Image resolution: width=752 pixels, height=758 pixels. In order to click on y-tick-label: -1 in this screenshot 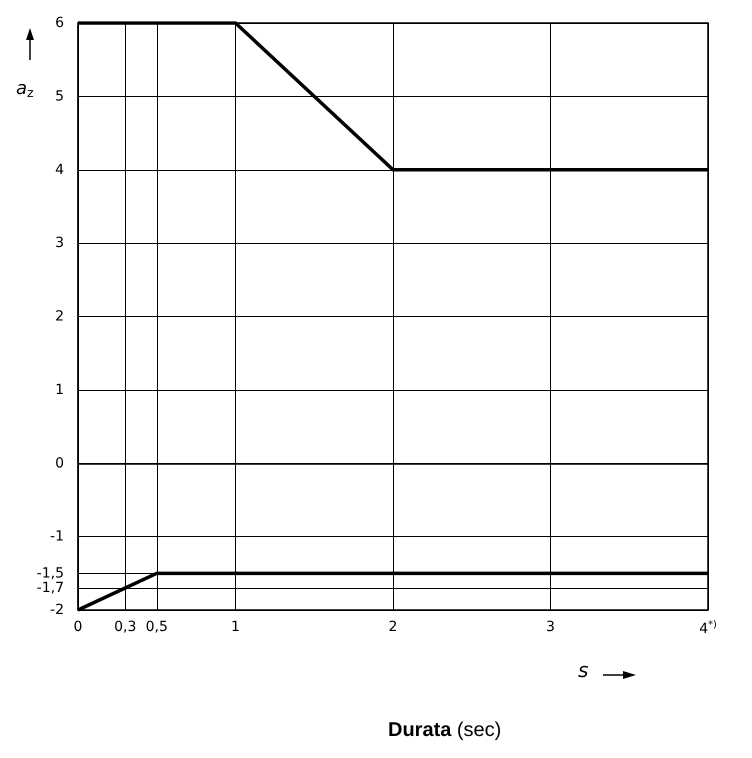, I will do `click(57, 536)`.